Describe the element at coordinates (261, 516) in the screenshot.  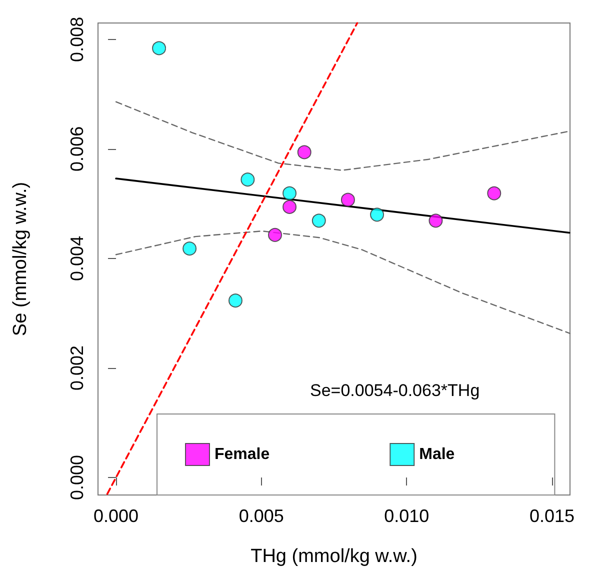
I see `x-tick-label: 0.005` at that location.